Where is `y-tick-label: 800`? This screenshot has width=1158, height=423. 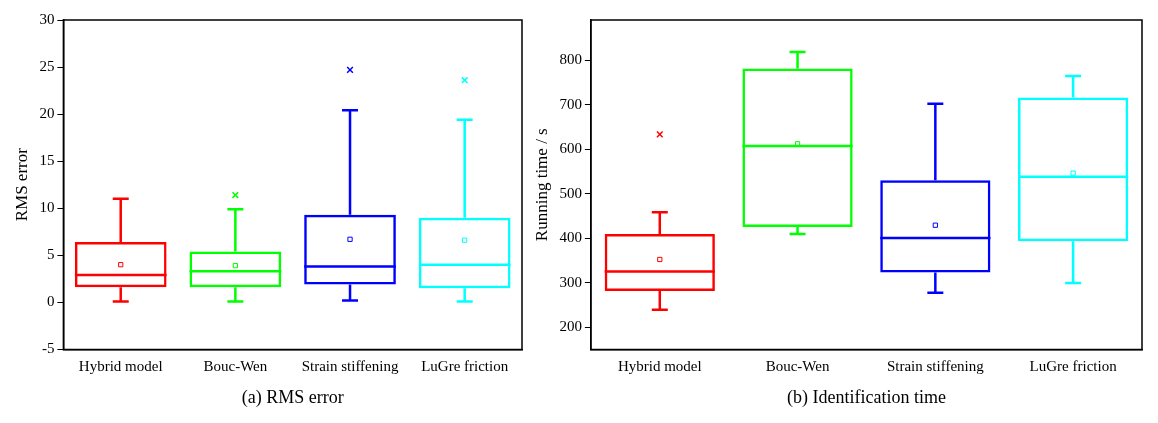 y-tick-label: 800 is located at coordinates (570, 59).